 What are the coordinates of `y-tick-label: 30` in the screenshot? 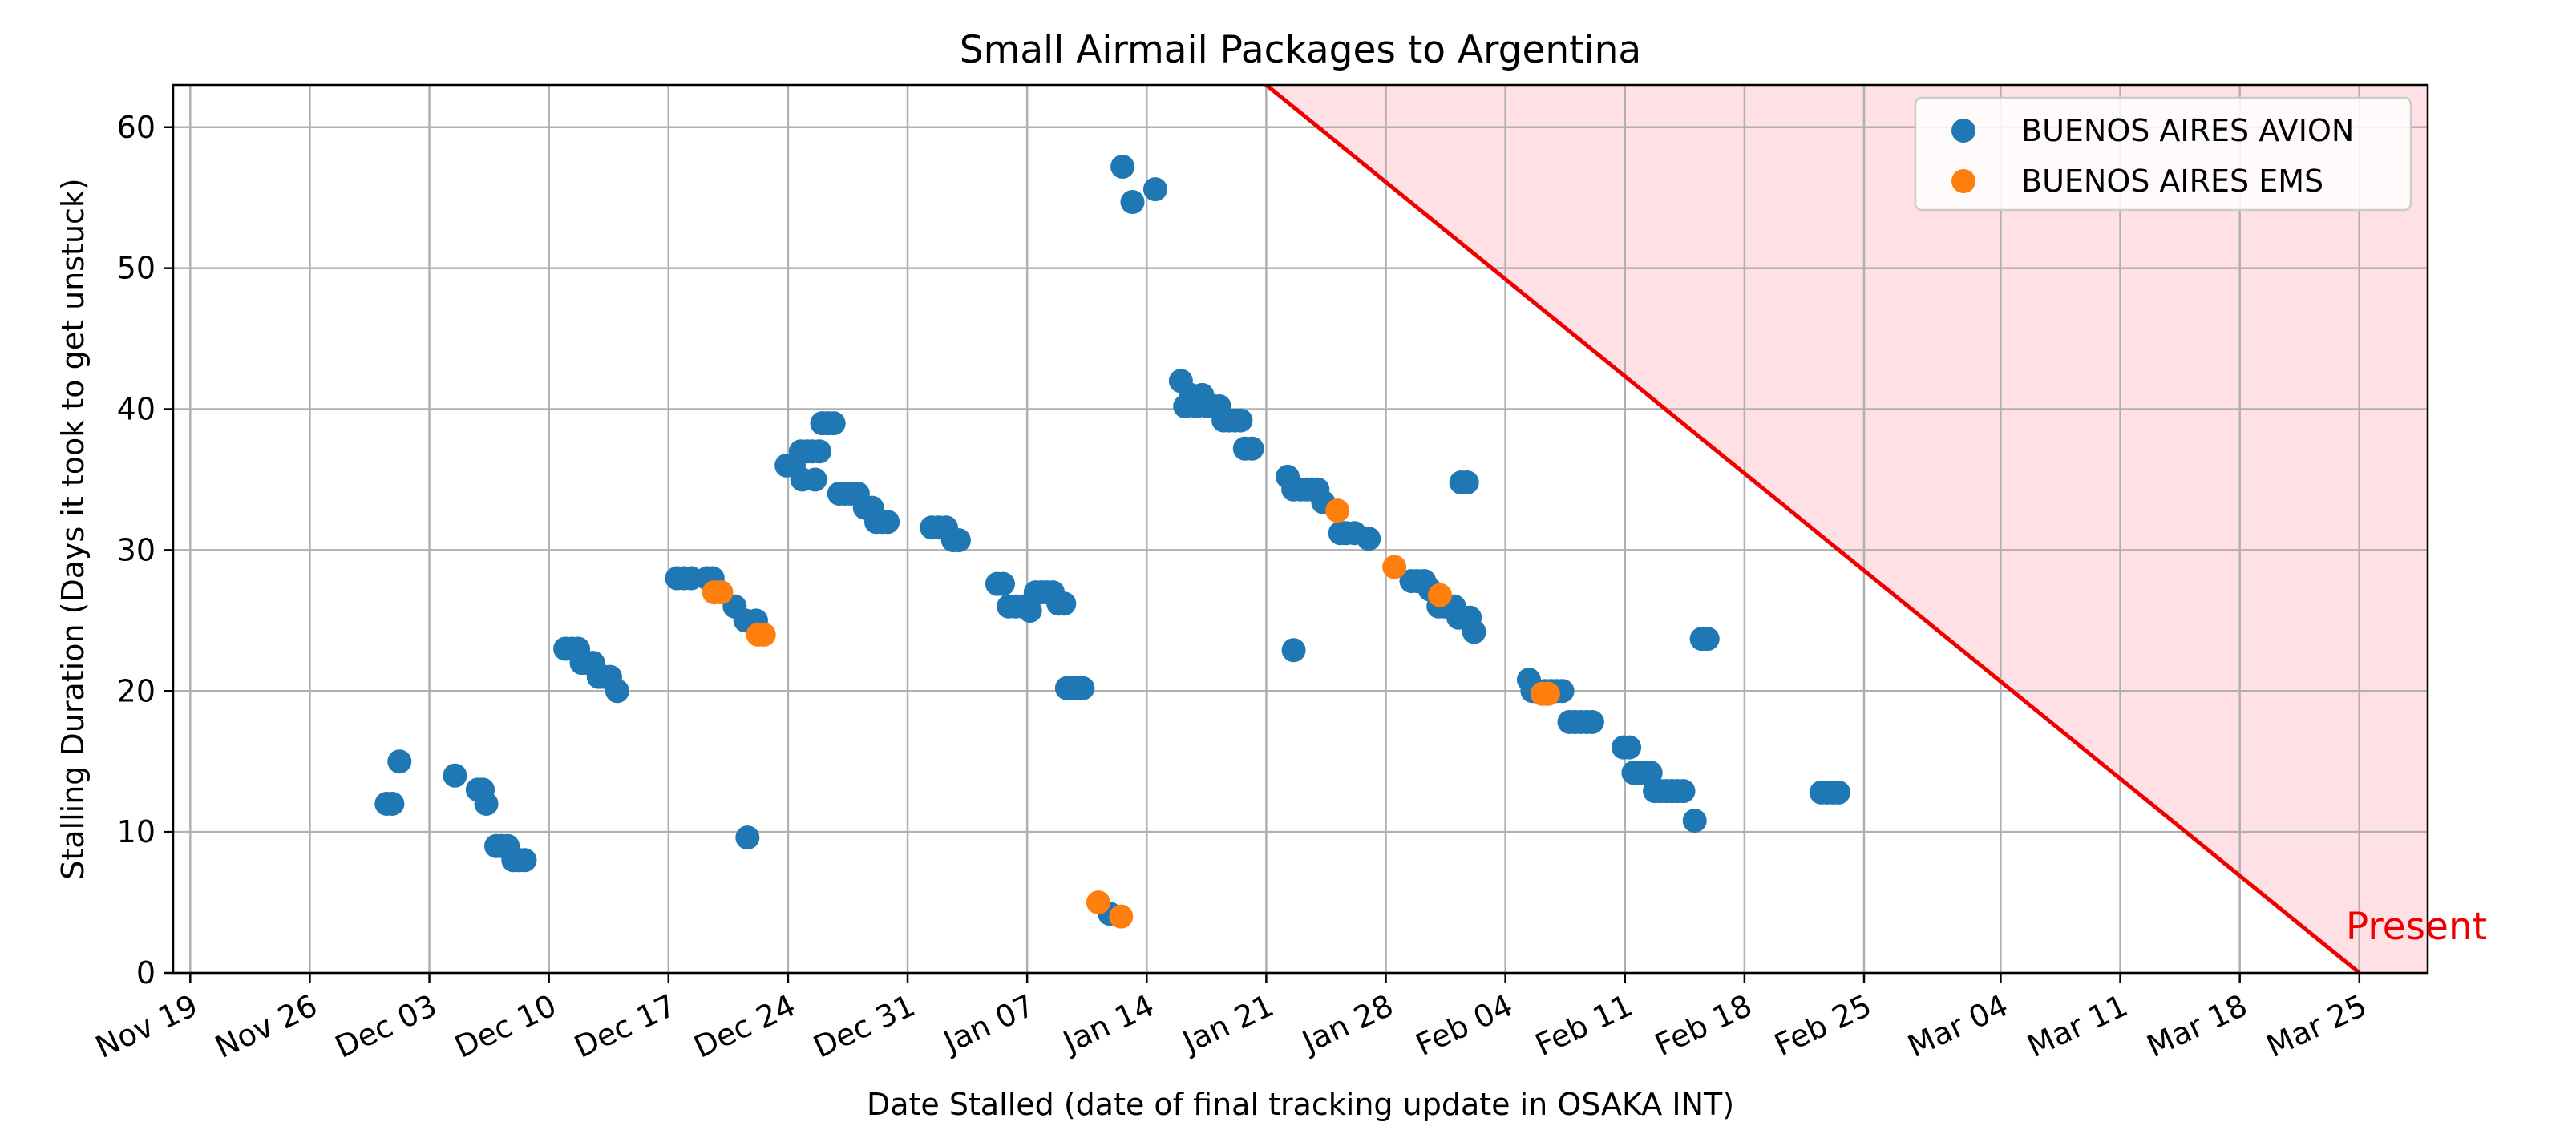 It's located at (136, 550).